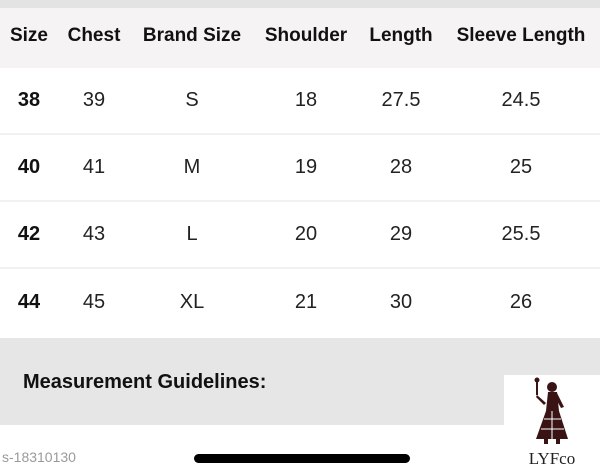 Image resolution: width=600 pixels, height=473 pixels. I want to click on table-row: 44 45 XL 21 30 26, so click(300, 303).